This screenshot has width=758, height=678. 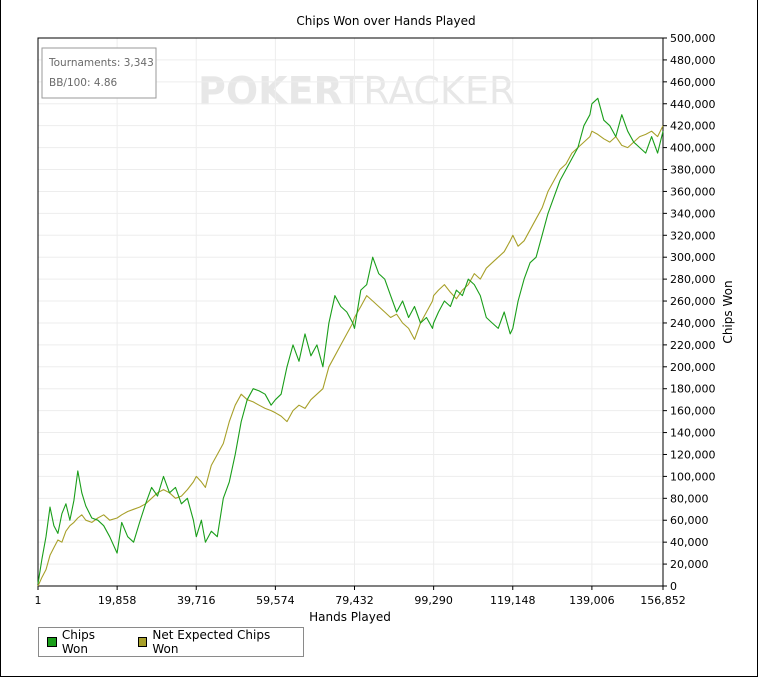 I want to click on legend-label-chips-won: Chips Won, so click(x=78, y=642).